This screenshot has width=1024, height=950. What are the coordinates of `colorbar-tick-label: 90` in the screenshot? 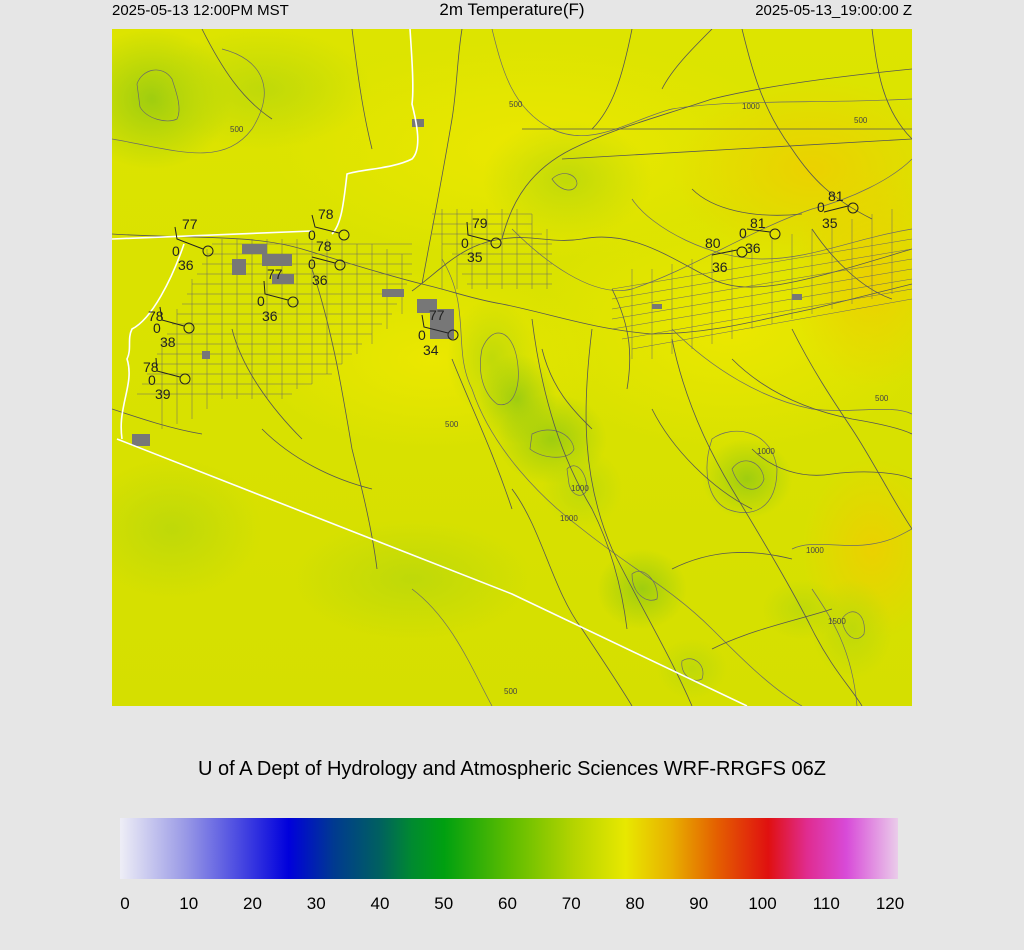 It's located at (699, 903).